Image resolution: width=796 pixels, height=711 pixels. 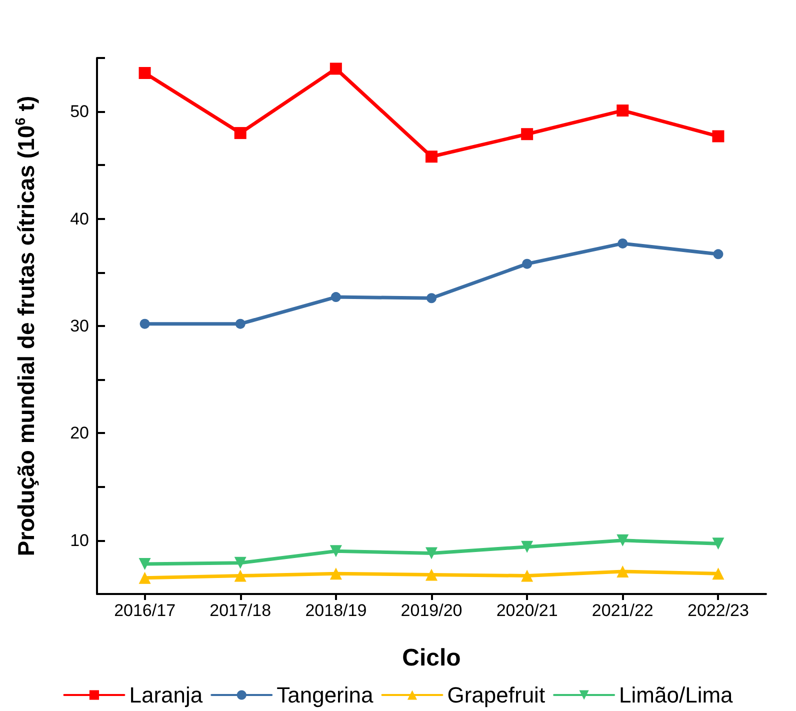 I want to click on legend-label: Laranja, so click(x=166, y=695).